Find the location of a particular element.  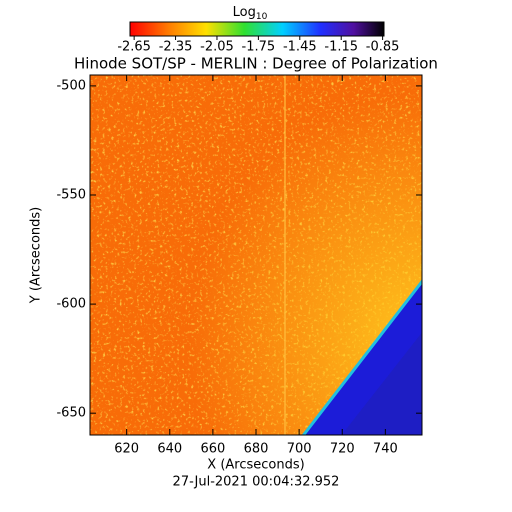

colorbar-tick-label: -2.65 is located at coordinates (134, 47).